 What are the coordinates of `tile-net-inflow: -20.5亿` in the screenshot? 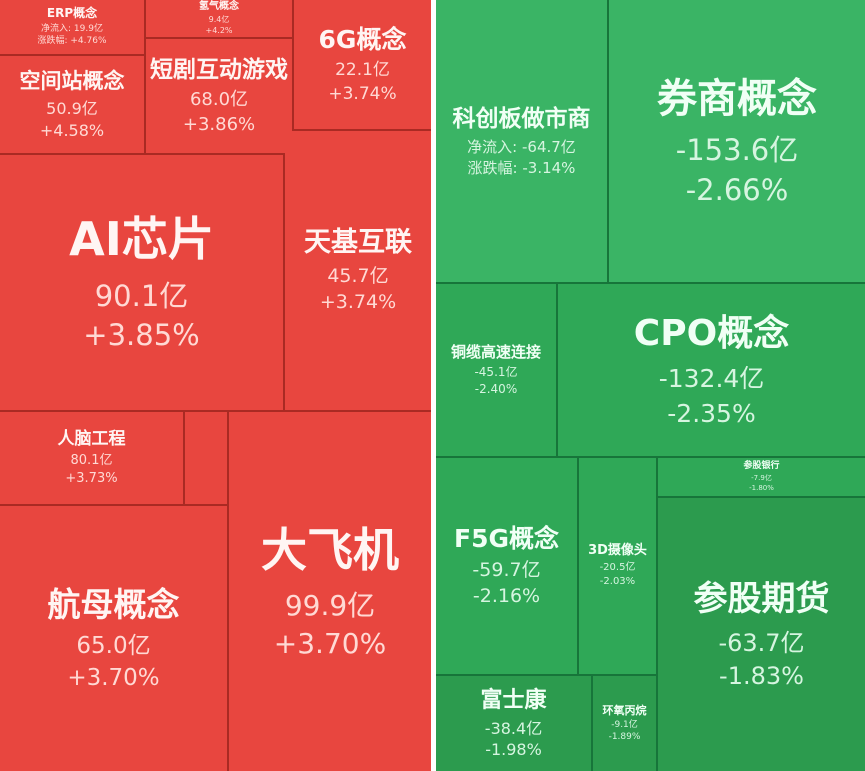 It's located at (617, 568).